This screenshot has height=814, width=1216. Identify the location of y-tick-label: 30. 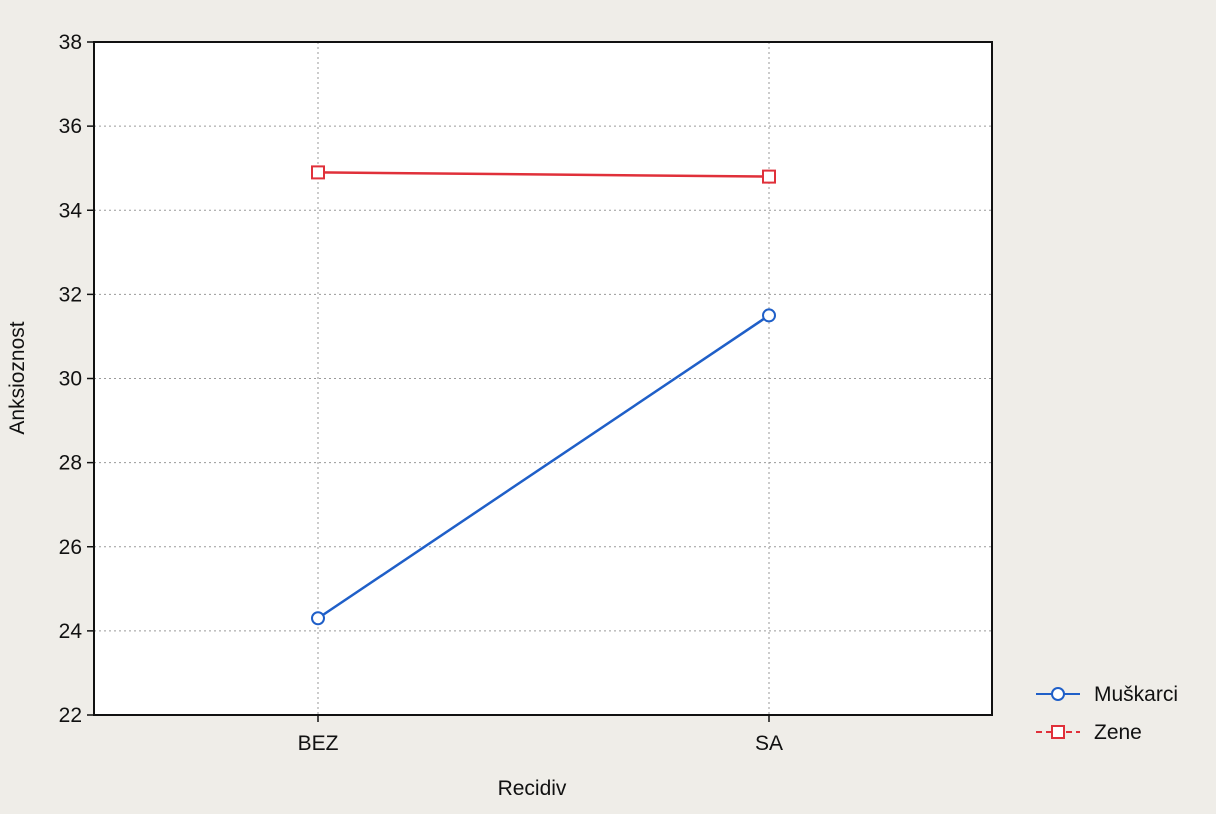
(70, 379).